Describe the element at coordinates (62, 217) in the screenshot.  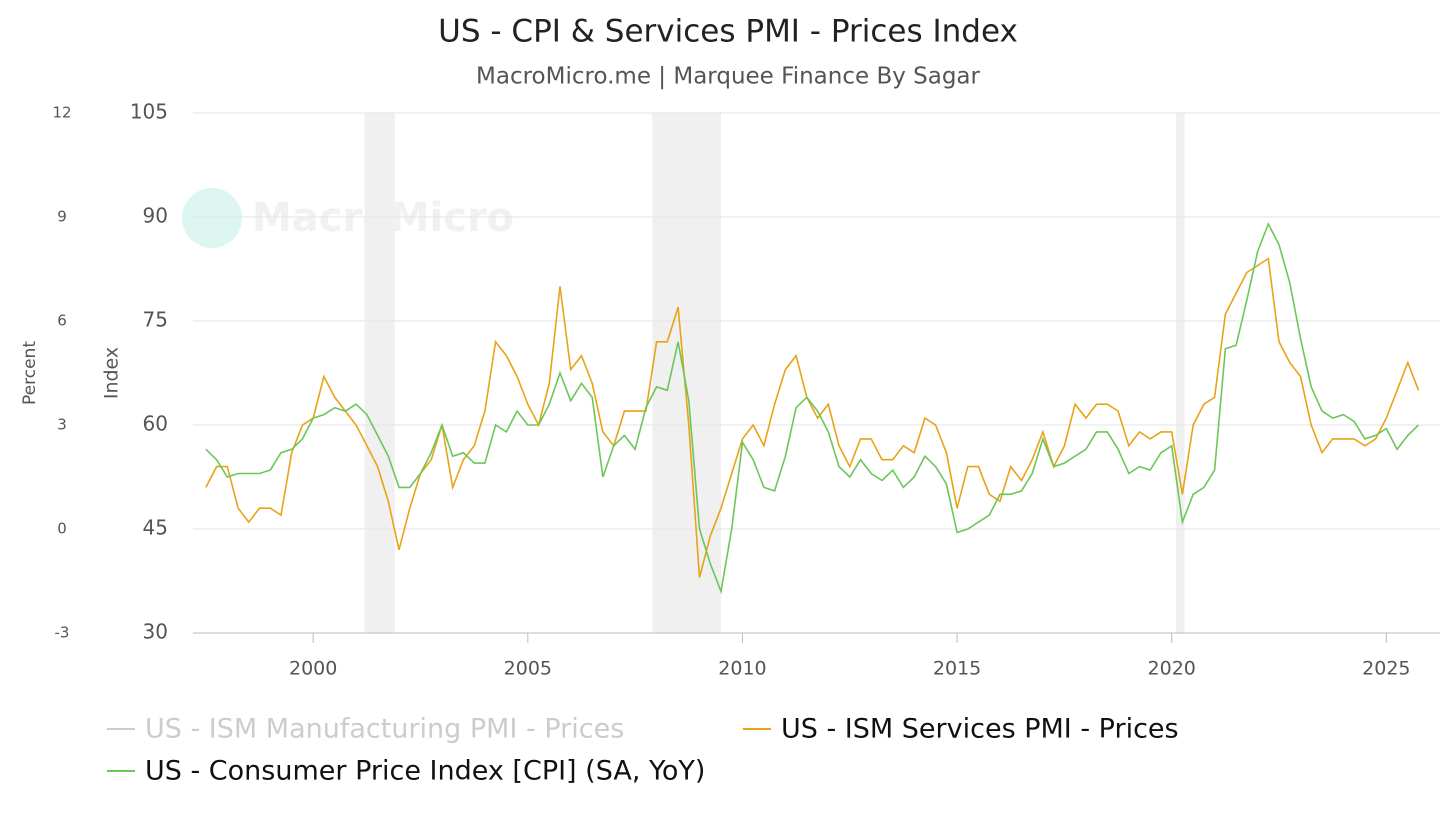
I see `y2-tick-label: 9` at that location.